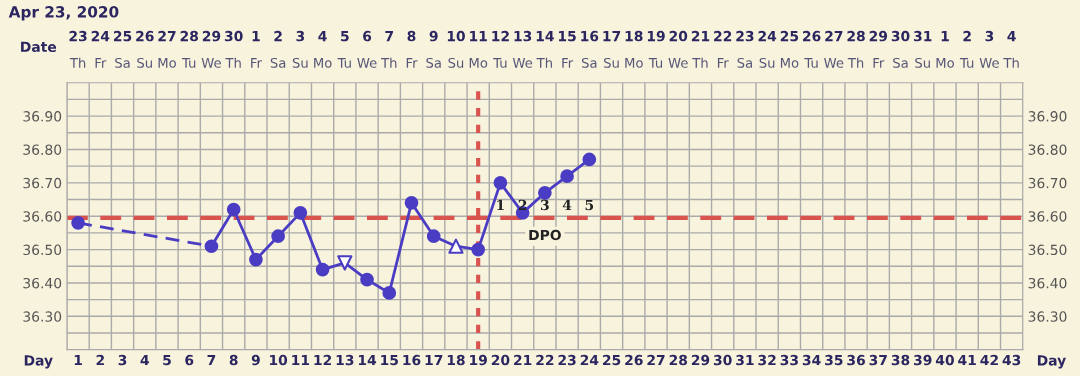 This screenshot has height=376, width=1080. I want to click on text: 2 Sa, so click(278, 49).